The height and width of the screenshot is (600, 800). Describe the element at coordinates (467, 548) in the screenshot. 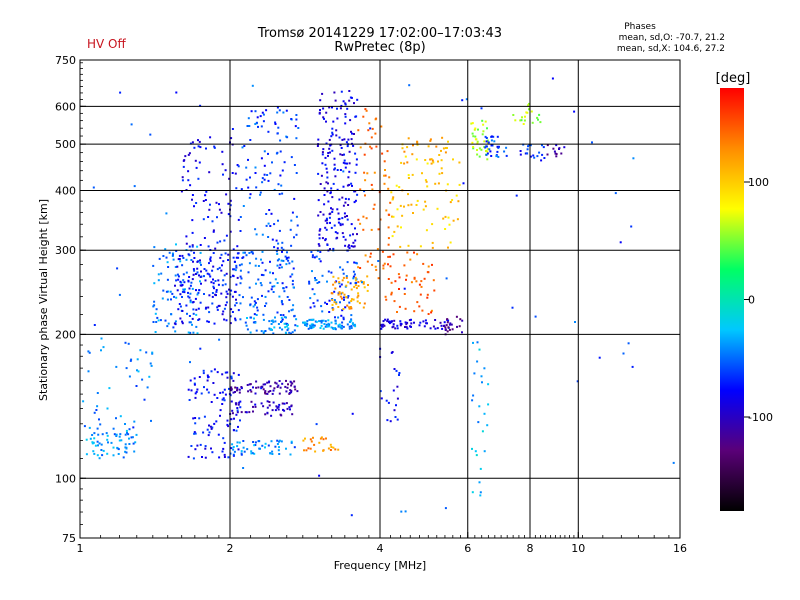

I see `x-tick-label: 6` at that location.